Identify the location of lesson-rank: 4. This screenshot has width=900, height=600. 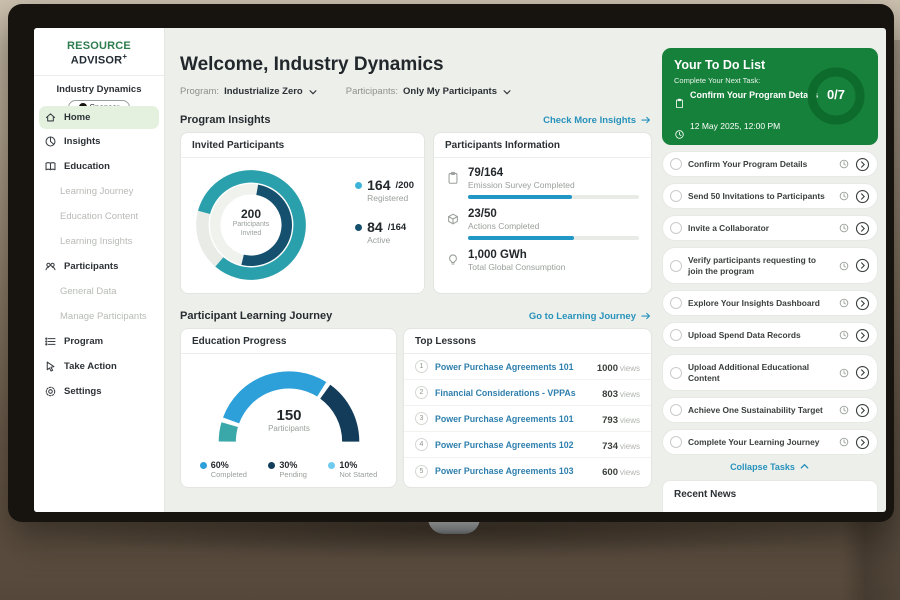
(421, 444).